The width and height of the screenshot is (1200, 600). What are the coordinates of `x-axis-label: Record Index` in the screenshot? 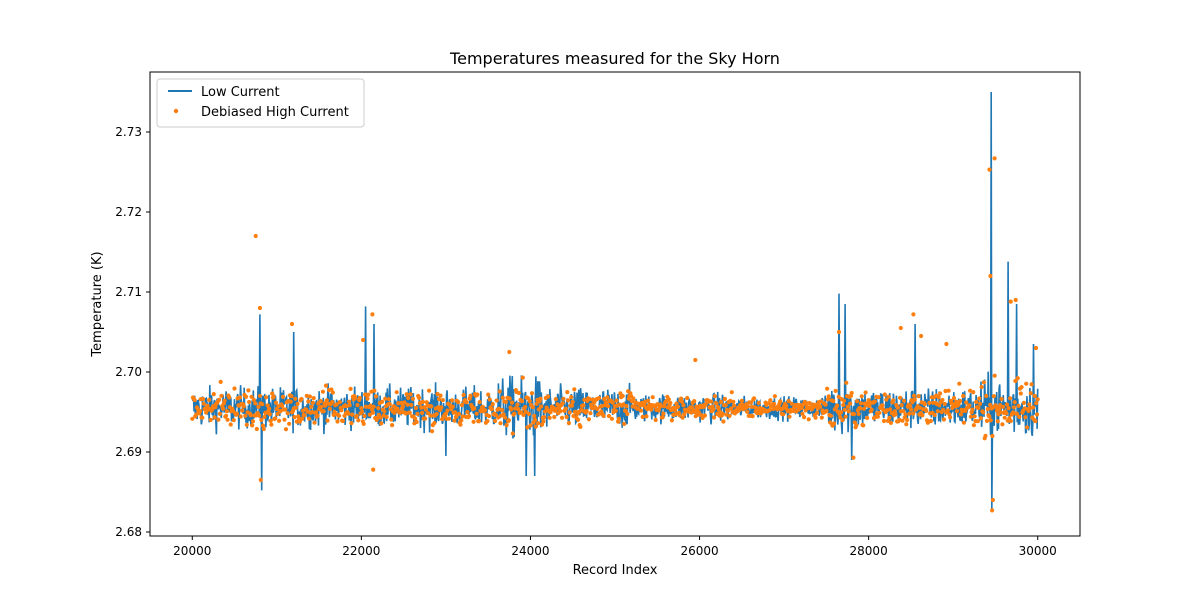 It's located at (615, 570).